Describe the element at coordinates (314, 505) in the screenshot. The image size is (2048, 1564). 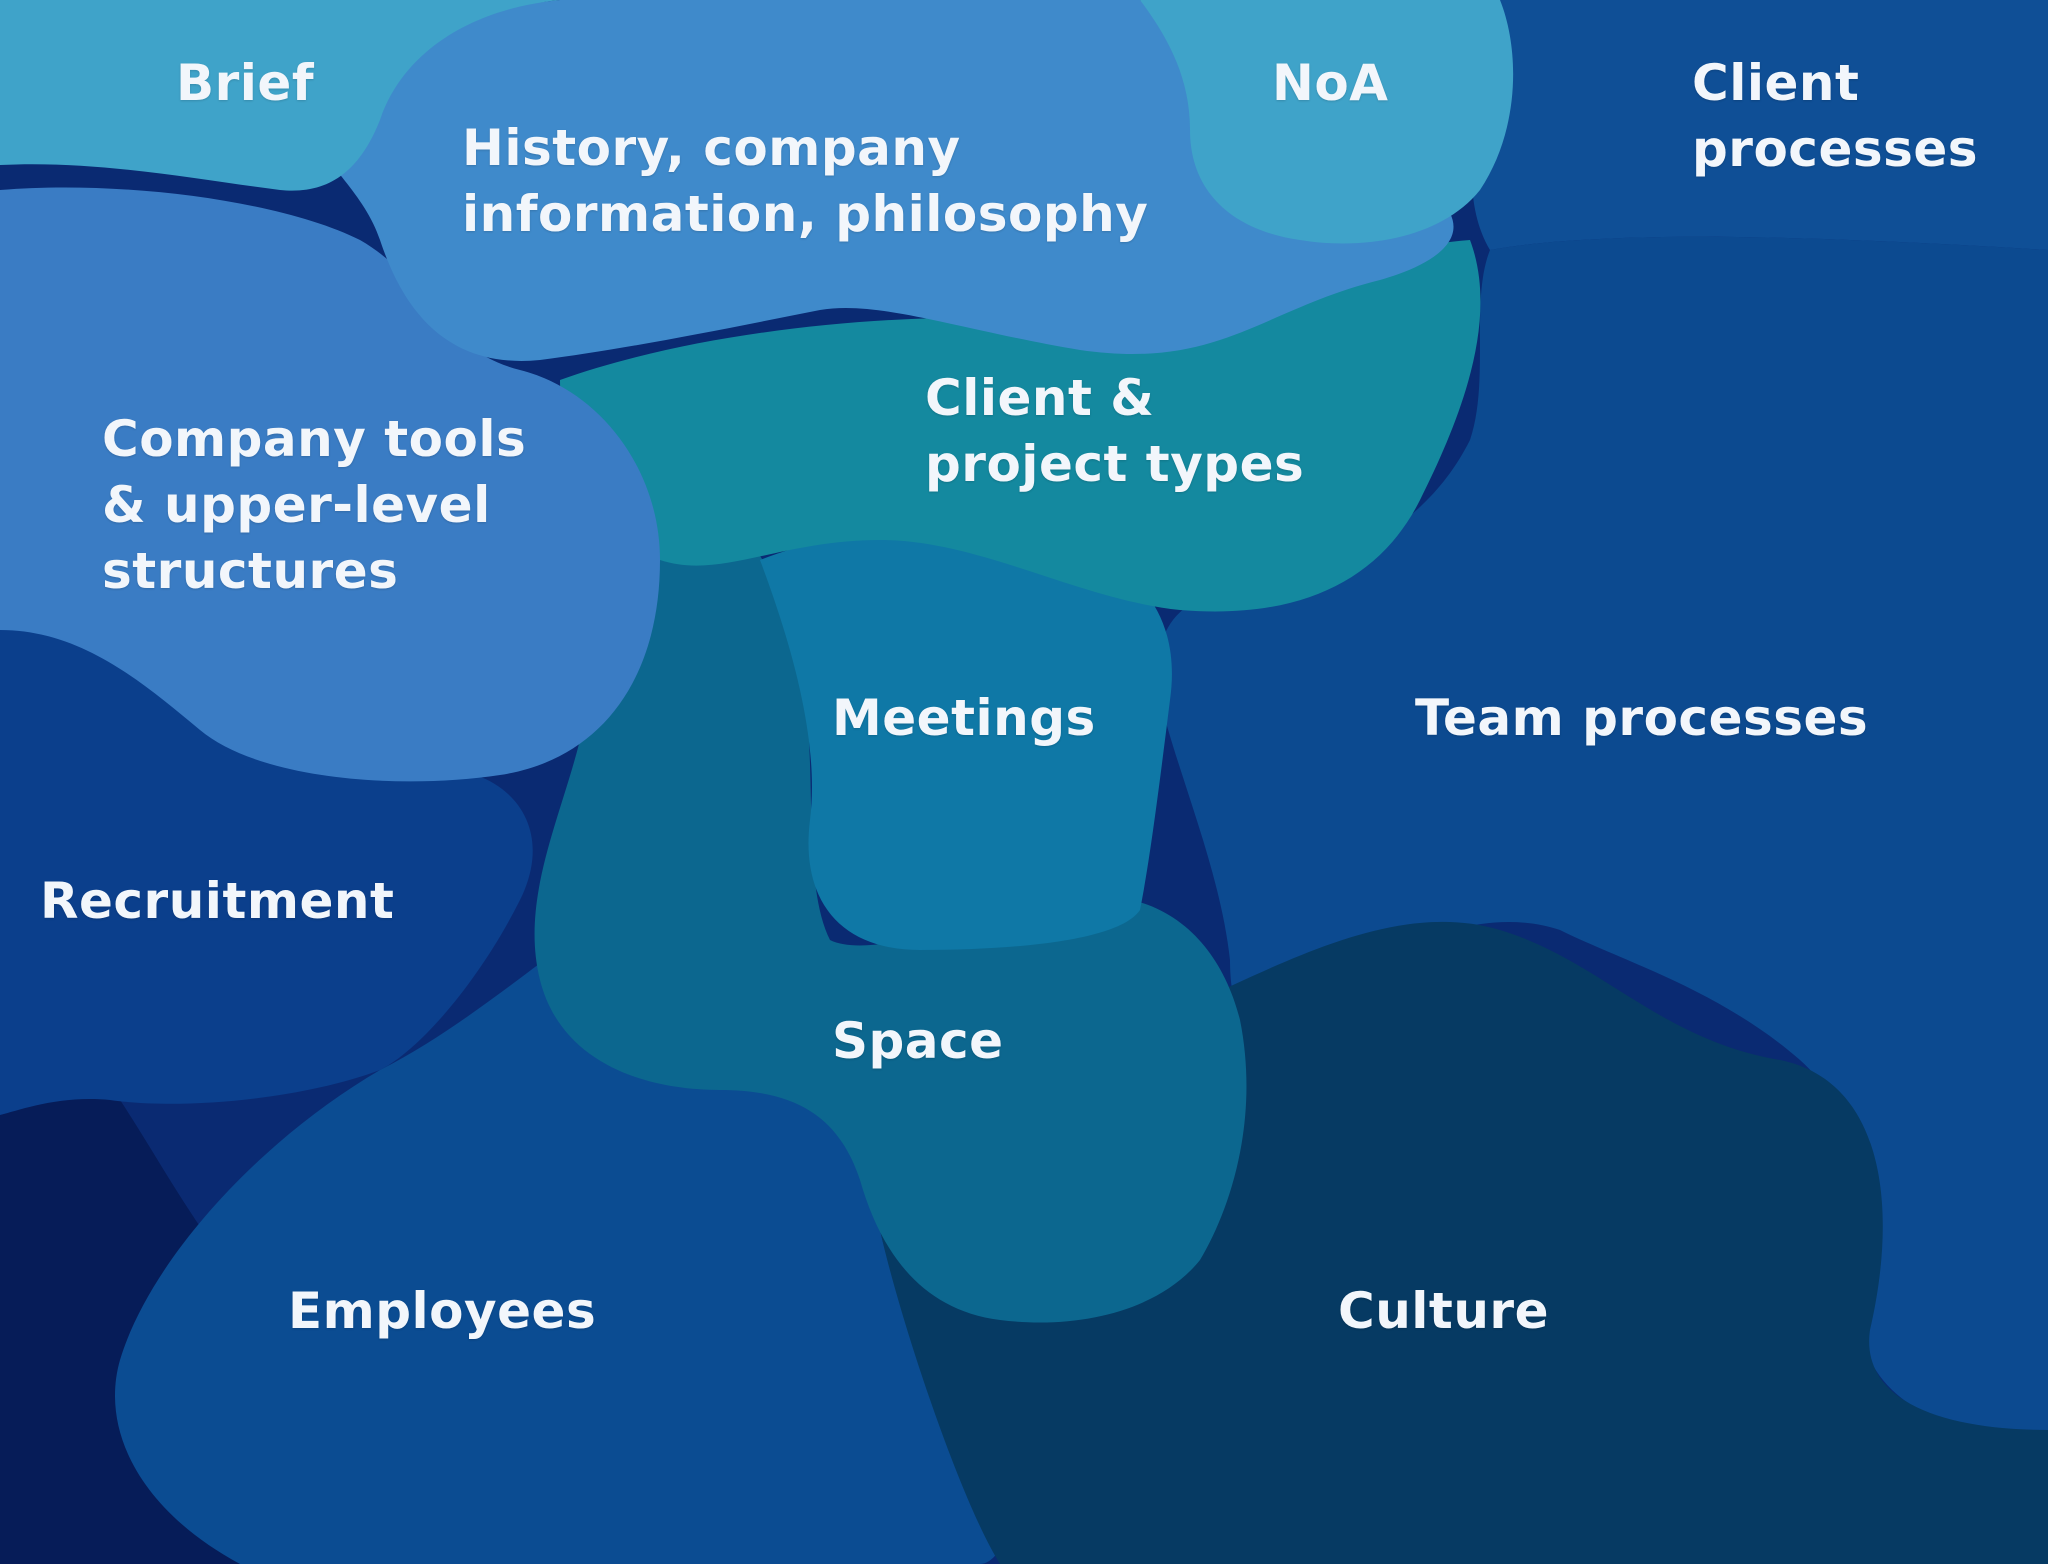
I see `label-company-tools: Company tools & upper-level structures` at that location.